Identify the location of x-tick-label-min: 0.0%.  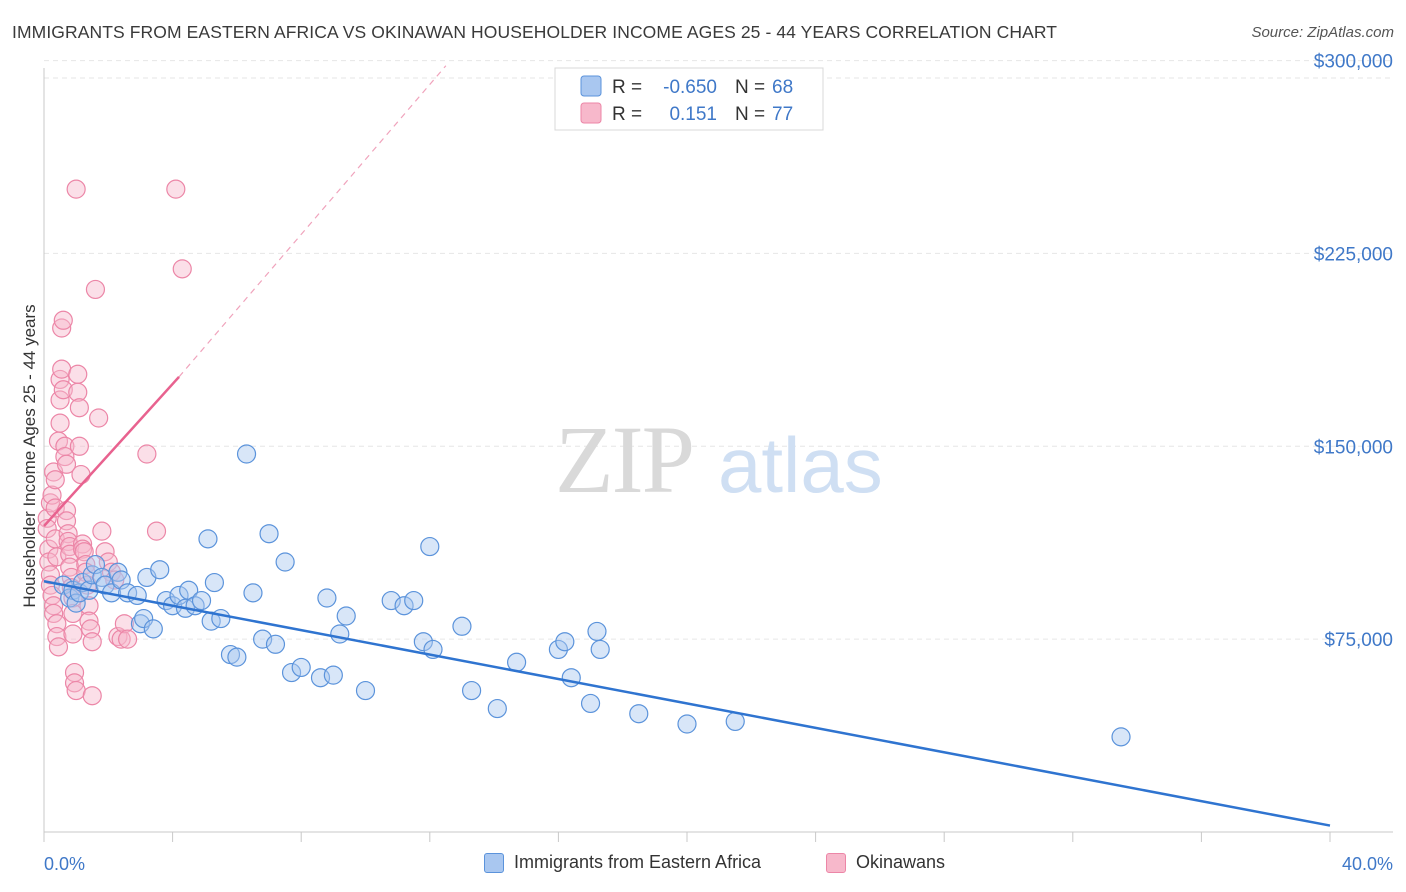
(64, 864).